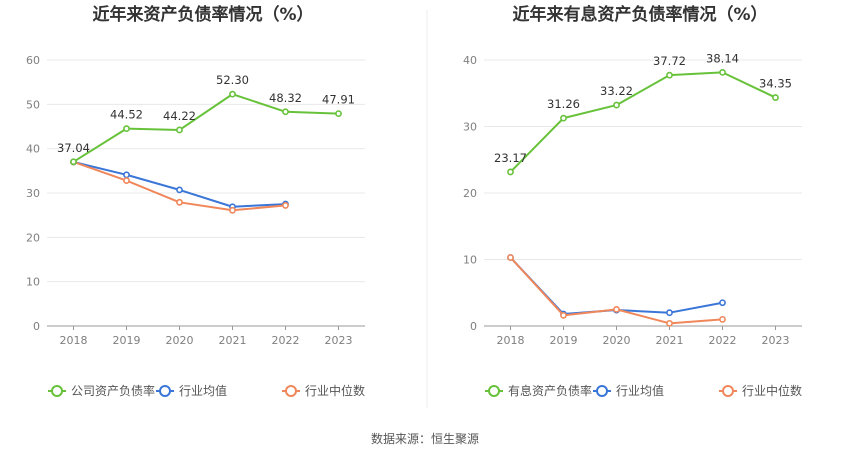 This screenshot has width=850, height=459. What do you see at coordinates (33, 104) in the screenshot?
I see `y-tick-label: 50` at bounding box center [33, 104].